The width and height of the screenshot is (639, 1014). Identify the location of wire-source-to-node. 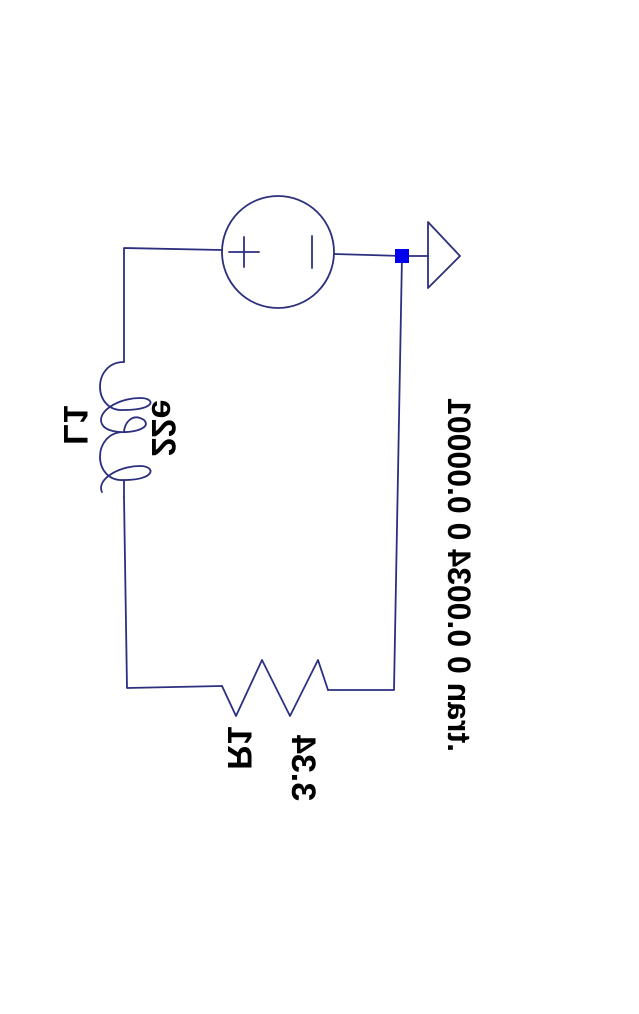
(381, 255).